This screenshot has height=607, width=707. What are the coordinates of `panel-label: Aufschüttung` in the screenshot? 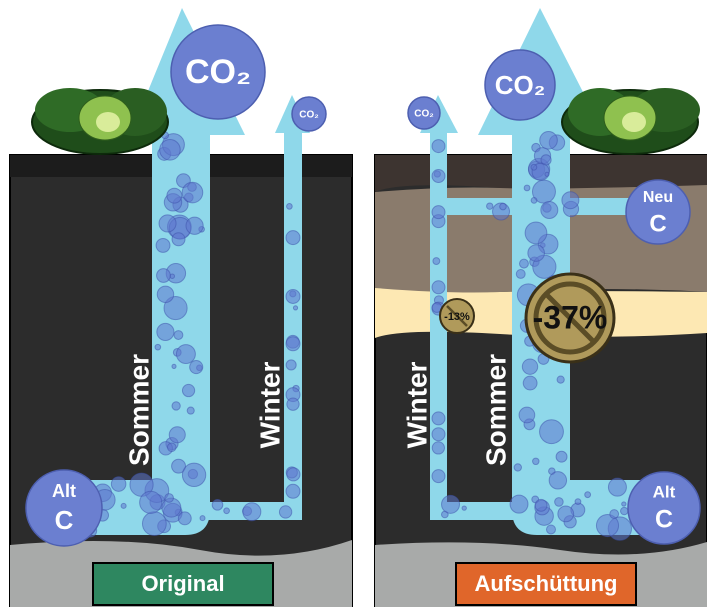 It's located at (546, 583).